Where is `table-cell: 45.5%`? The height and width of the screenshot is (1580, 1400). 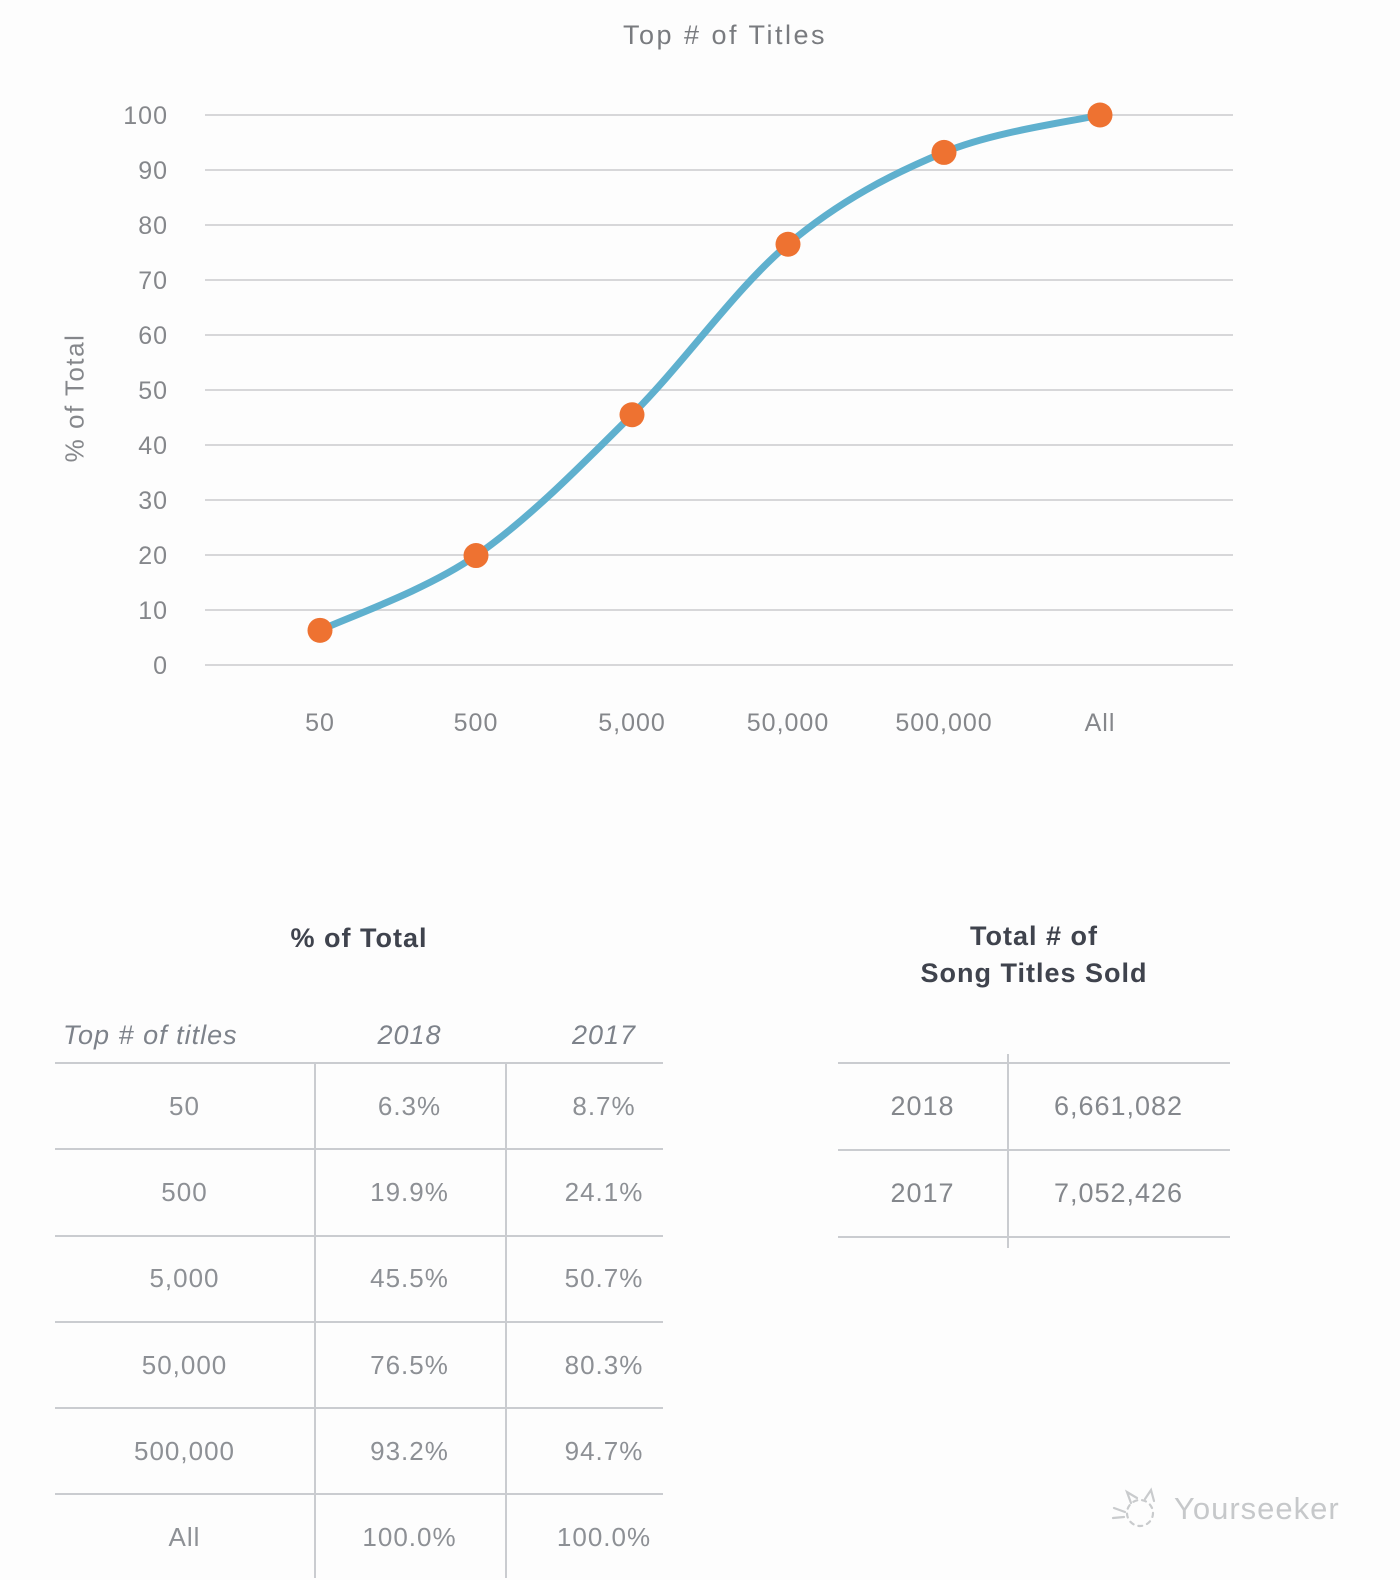
table-cell: 45.5% is located at coordinates (409, 1278).